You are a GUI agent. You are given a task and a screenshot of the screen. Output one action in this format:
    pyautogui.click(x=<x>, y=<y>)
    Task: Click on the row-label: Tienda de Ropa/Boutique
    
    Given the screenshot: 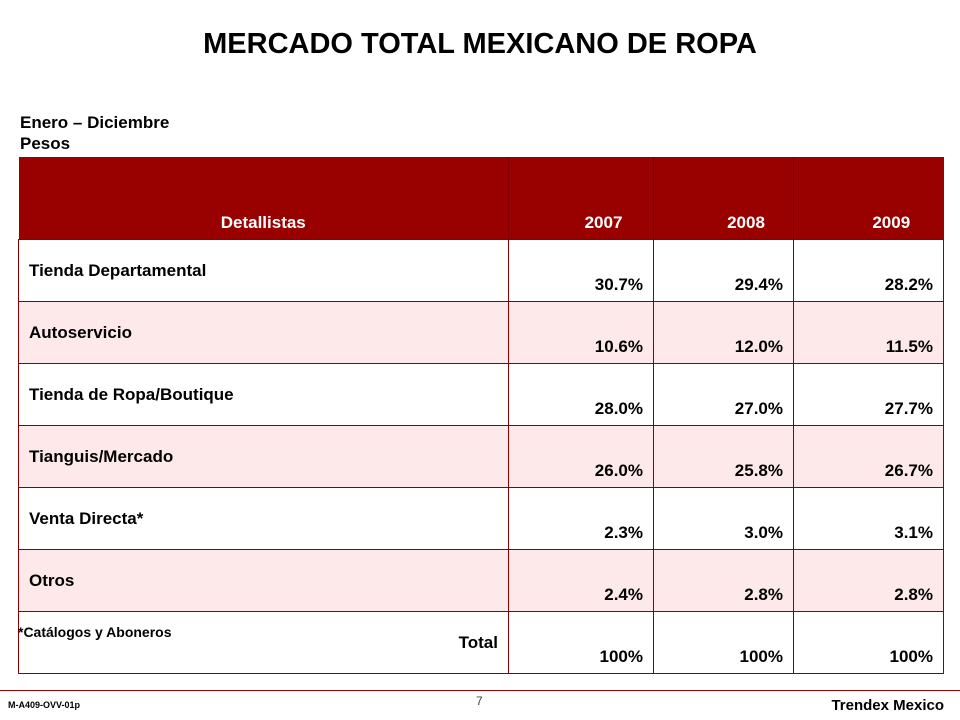 What is the action you would take?
    pyautogui.click(x=263, y=394)
    